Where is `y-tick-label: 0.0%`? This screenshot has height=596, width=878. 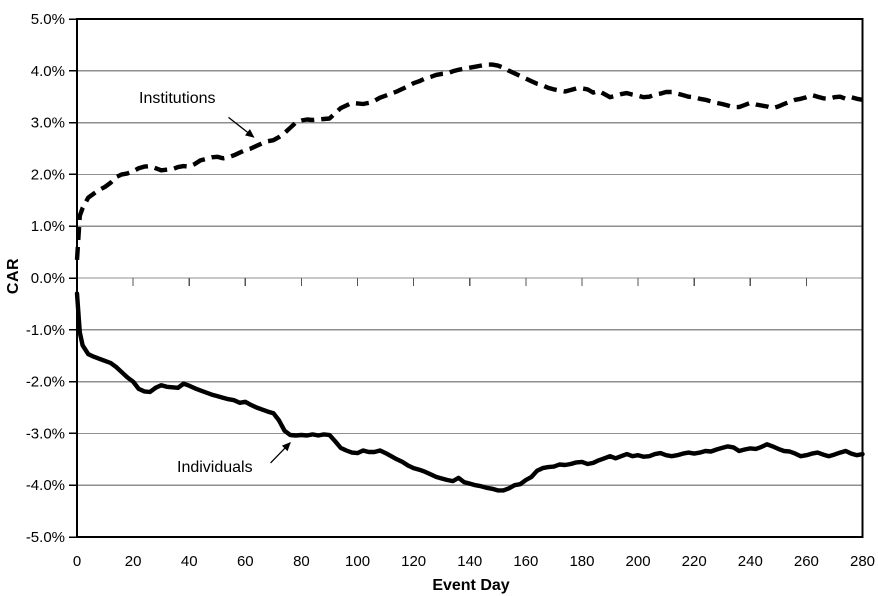
y-tick-label: 0.0% is located at coordinates (48, 278).